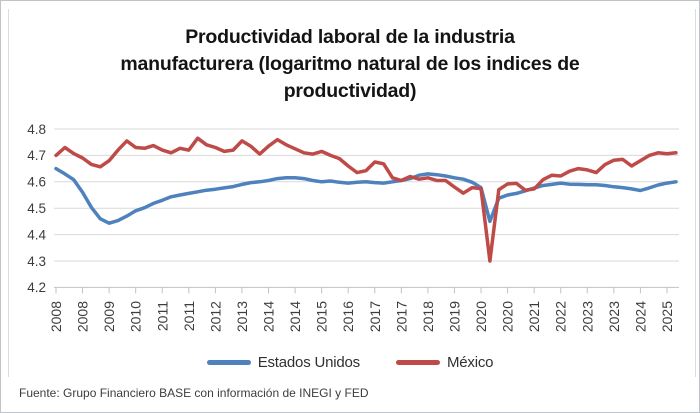 This screenshot has width=700, height=413. Describe the element at coordinates (350, 37) in the screenshot. I see `chart-title-line-1: Productividad laboral de la industria` at that location.